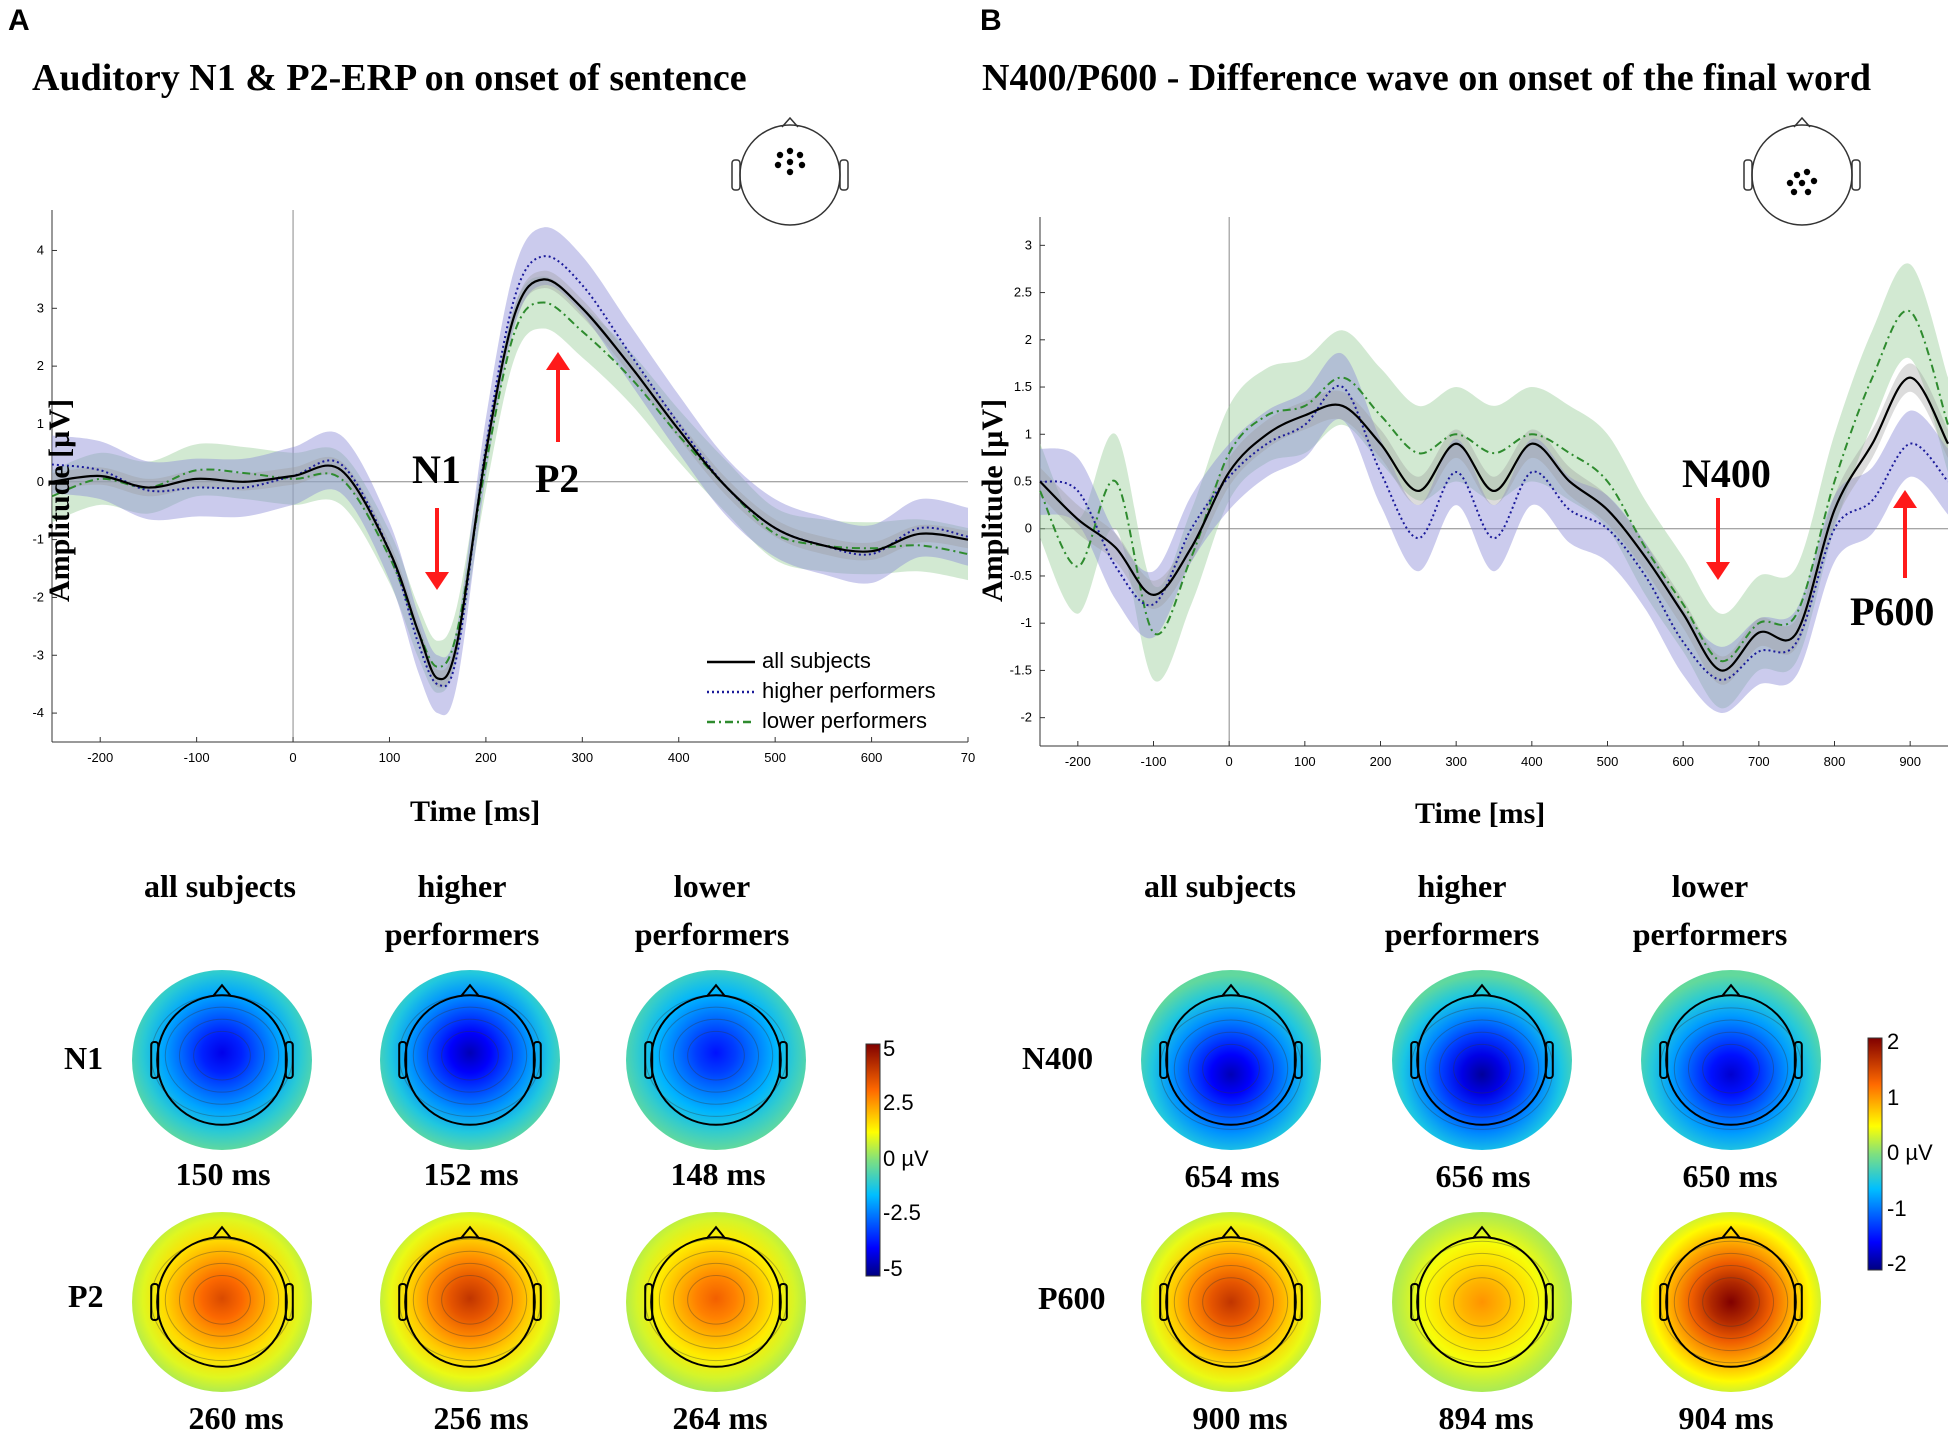 The height and width of the screenshot is (1450, 1959). I want to click on topo-b-r1-c0, so click(1231, 1302).